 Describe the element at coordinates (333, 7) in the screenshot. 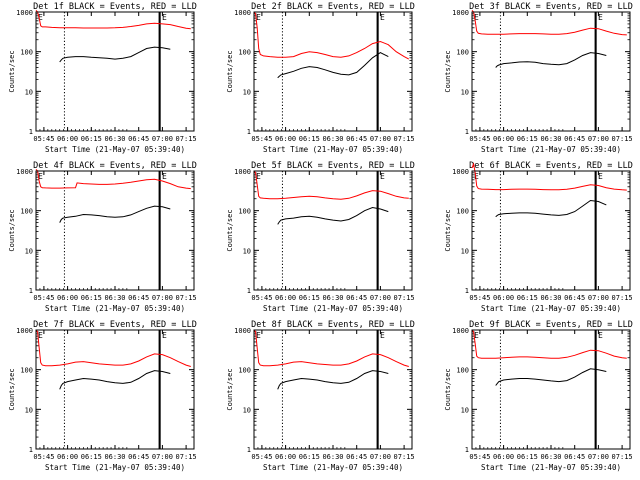

I see `panel-title: Det 2f BLACK = Events, RED = LLD` at that location.